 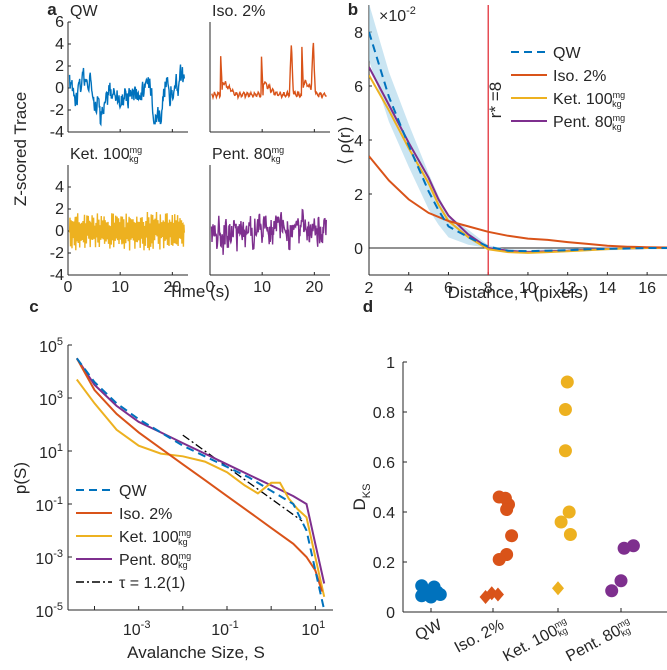 What do you see at coordinates (369, 288) in the screenshot?
I see `x-tick-label: 2` at bounding box center [369, 288].